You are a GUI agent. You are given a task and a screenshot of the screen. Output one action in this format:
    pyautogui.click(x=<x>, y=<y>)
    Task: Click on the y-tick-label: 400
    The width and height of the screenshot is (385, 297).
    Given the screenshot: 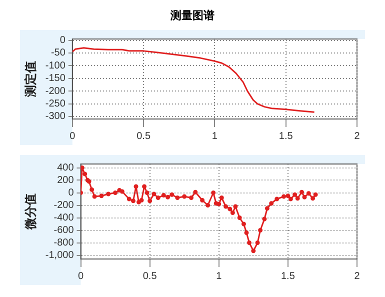 What is the action you would take?
    pyautogui.click(x=65, y=168)
    